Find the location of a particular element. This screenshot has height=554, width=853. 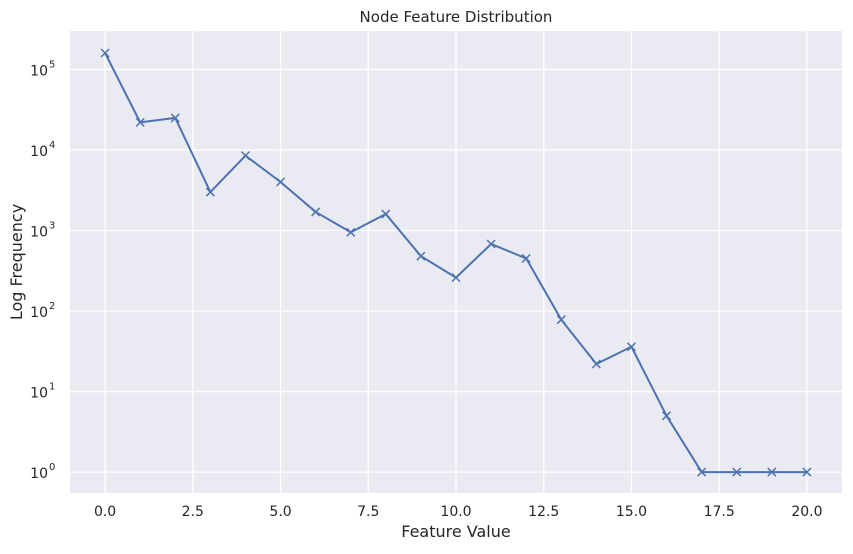

x-tick-label: 12.5 is located at coordinates (543, 512).